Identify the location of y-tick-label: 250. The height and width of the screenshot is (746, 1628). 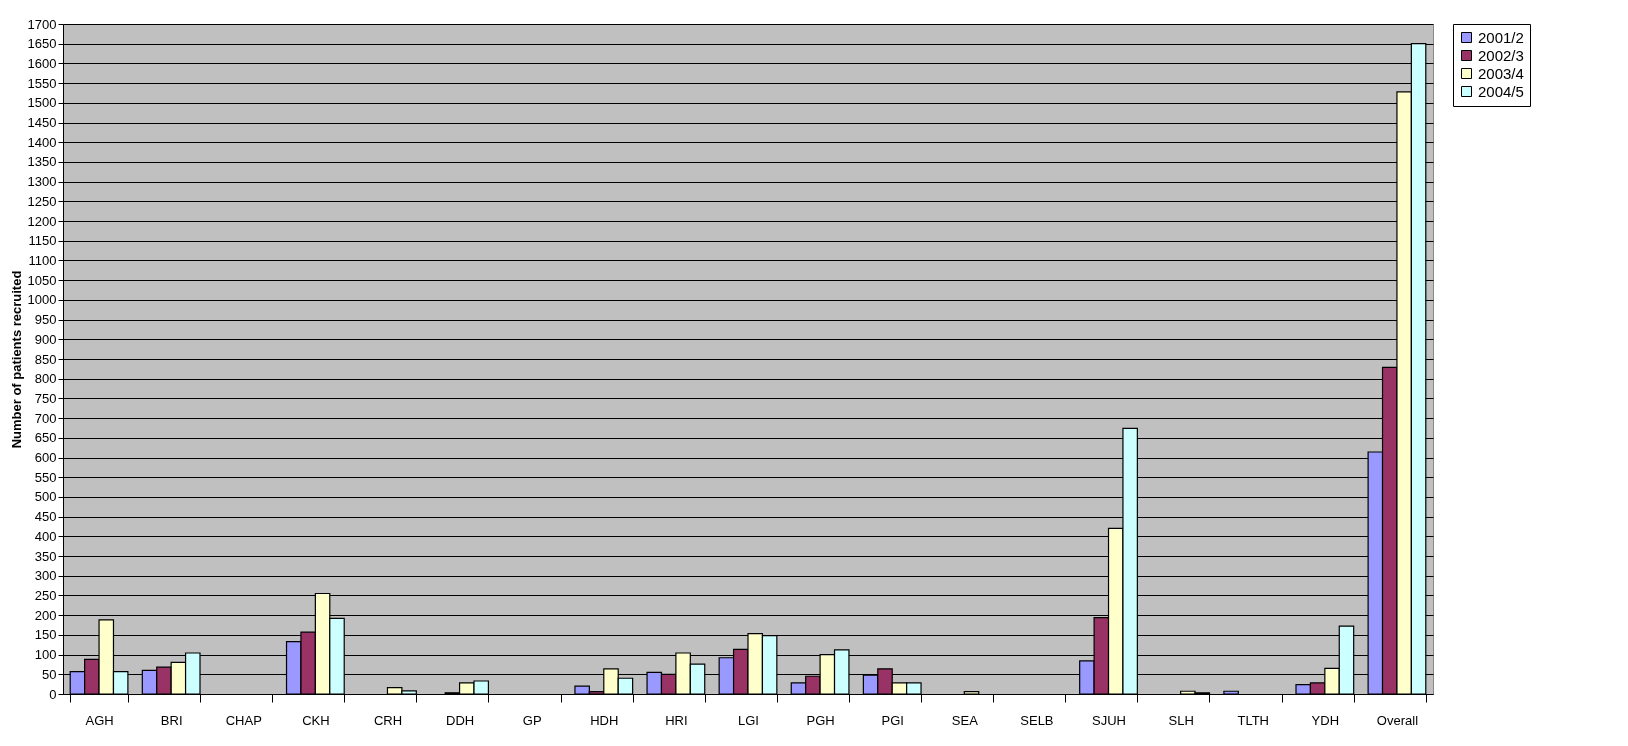
(45, 595).